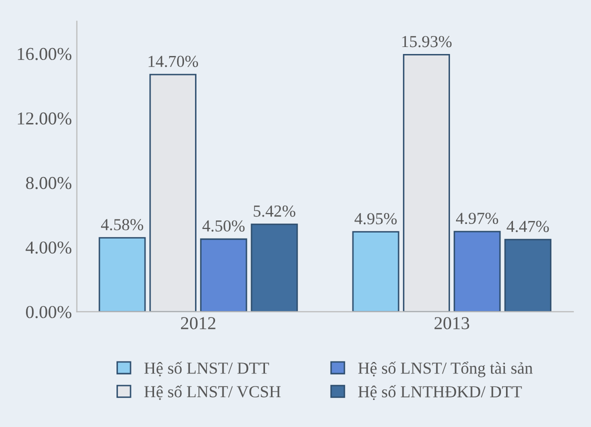 Image resolution: width=591 pixels, height=427 pixels. Describe the element at coordinates (173, 62) in the screenshot. I see `data-label: 14.70%` at that location.